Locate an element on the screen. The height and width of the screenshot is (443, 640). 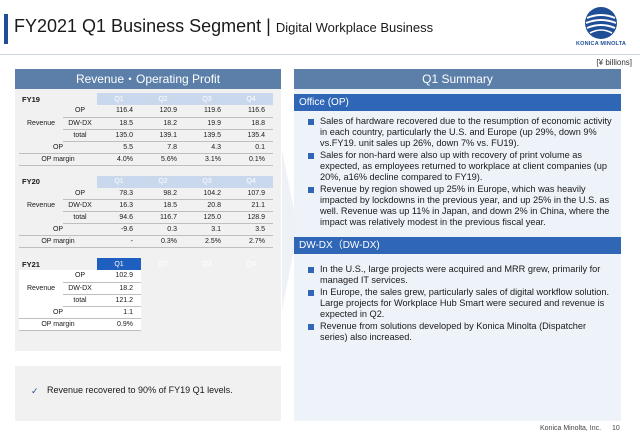
page-number: 10 is located at coordinates (616, 428).